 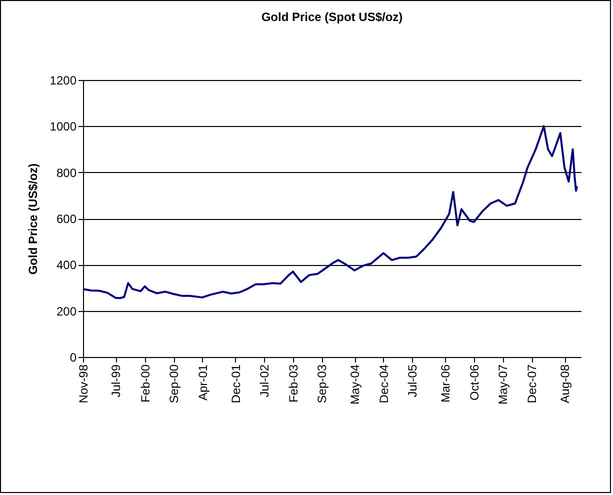 What do you see at coordinates (355, 384) in the screenshot?
I see `x-tick-label: May-04` at bounding box center [355, 384].